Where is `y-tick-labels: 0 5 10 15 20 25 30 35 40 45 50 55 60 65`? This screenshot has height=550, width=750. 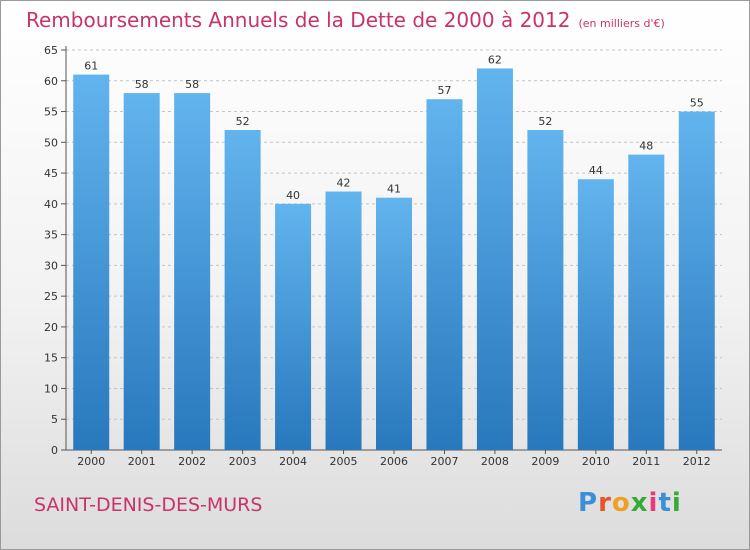
y-tick-labels: 0 5 10 15 20 25 30 35 40 45 50 55 60 65 is located at coordinates (51, 250).